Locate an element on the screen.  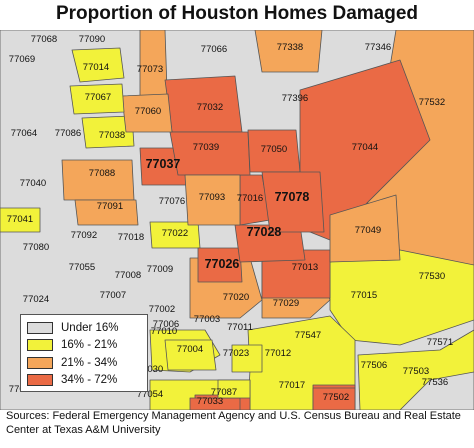
zip-label-77014: 77014 is located at coordinates (96, 67).